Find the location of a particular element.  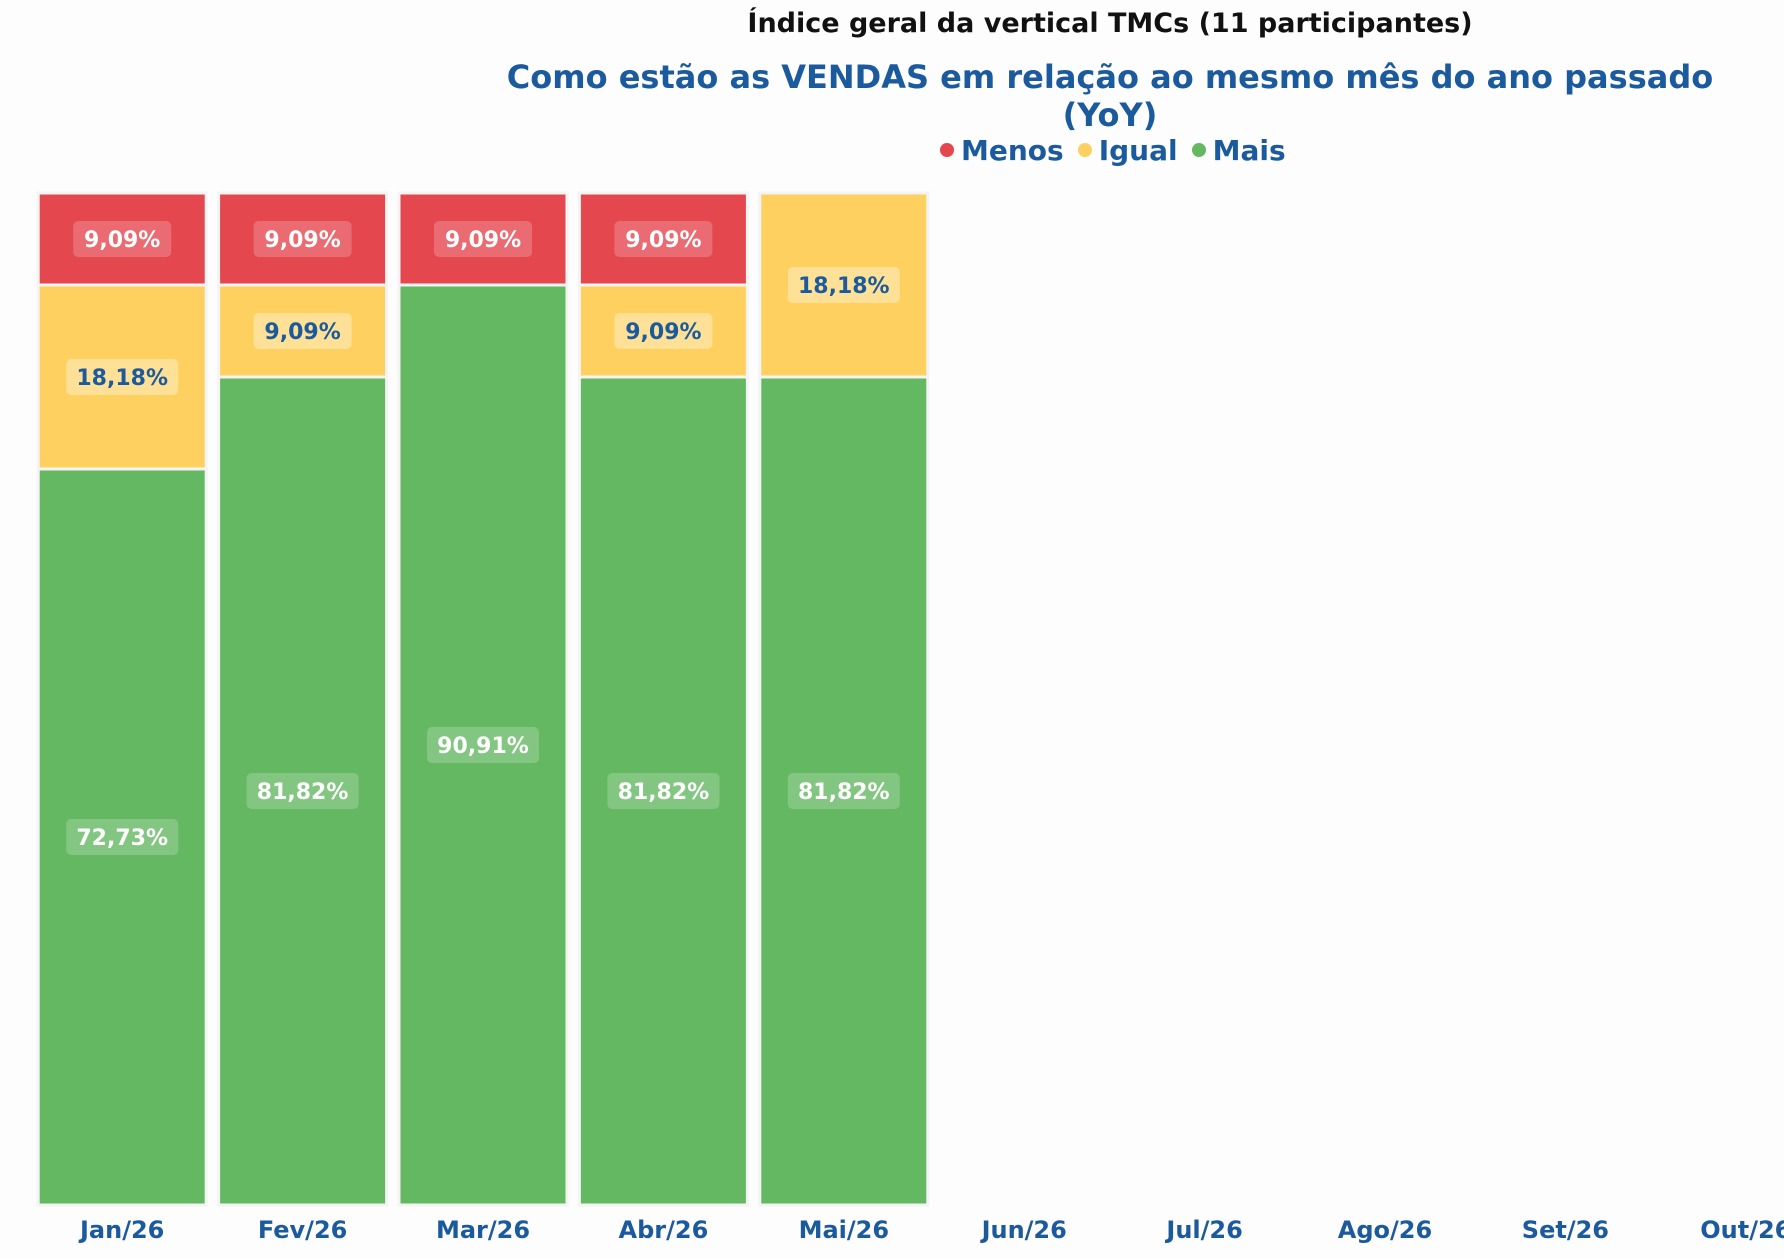

x-tick-label: Out/26 is located at coordinates (1742, 1230).